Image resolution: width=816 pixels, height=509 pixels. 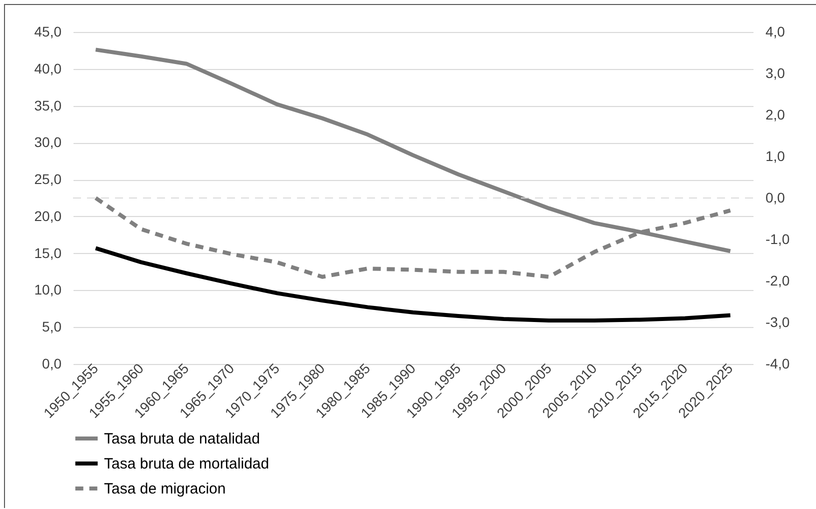 What do you see at coordinates (776, 32) in the screenshot?
I see `y2-tick-label: 4,0` at bounding box center [776, 32].